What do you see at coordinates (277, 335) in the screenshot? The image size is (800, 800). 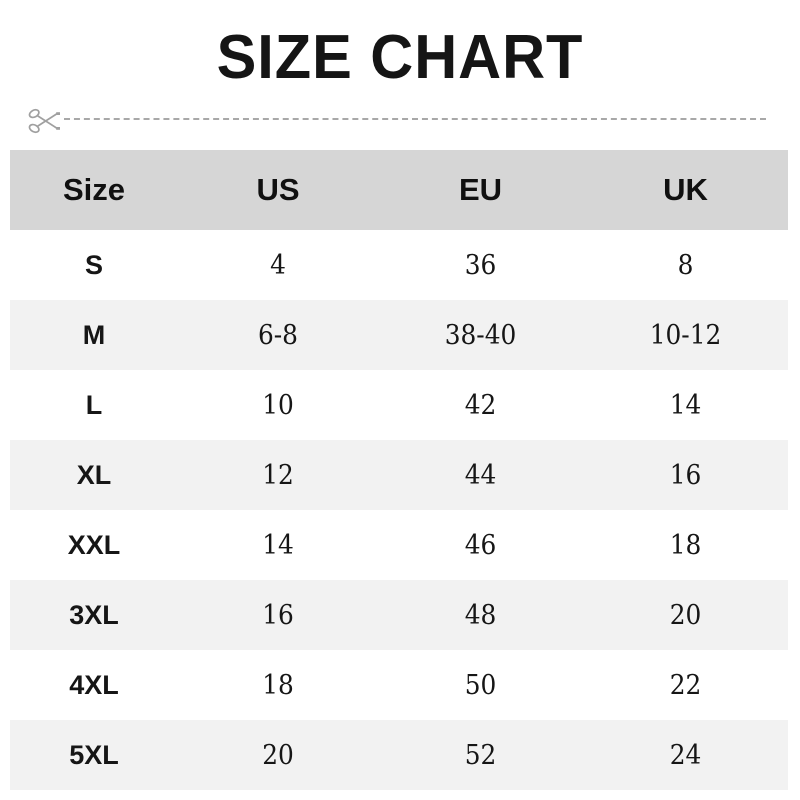 I see `cell-us: 6-8` at bounding box center [277, 335].